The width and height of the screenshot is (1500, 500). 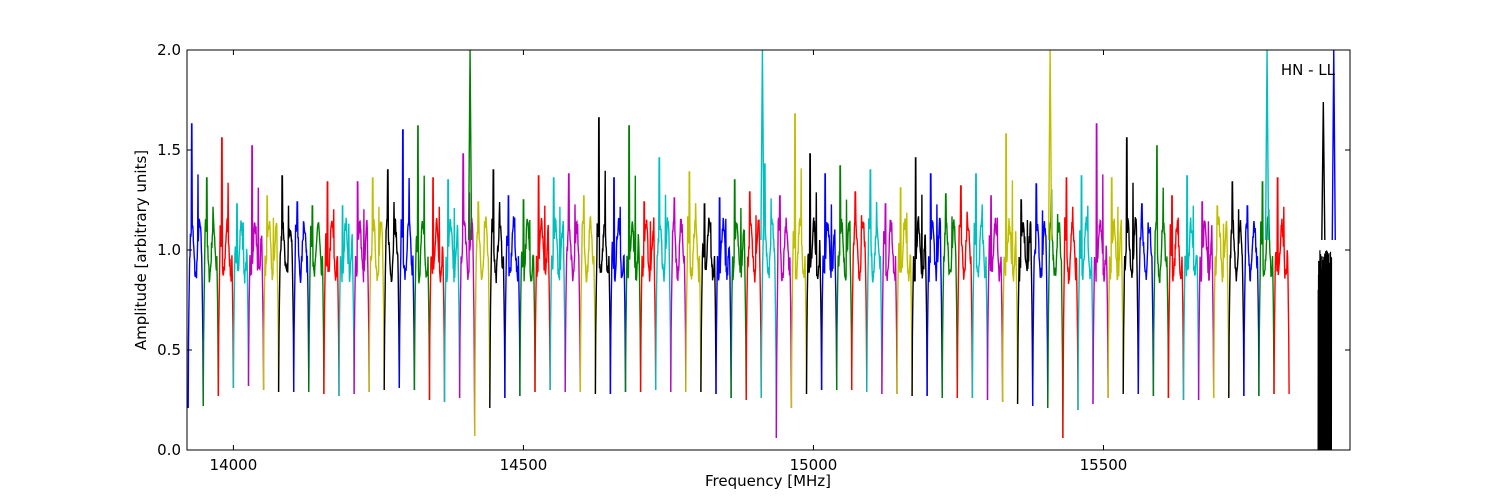 What do you see at coordinates (814, 465) in the screenshot?
I see `x-tick-label: 15000` at bounding box center [814, 465].